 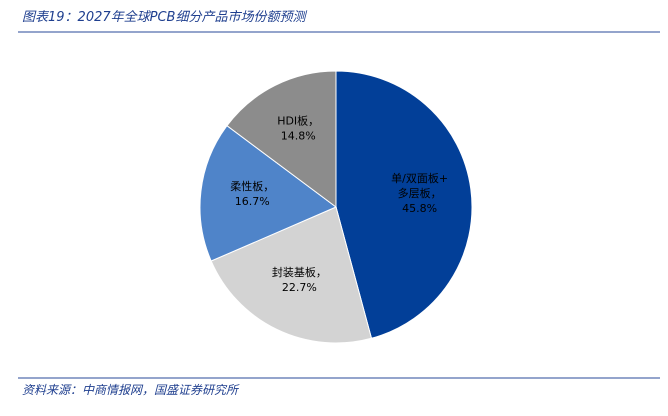 What do you see at coordinates (299, 272) in the screenshot?
I see `slice-label: 封装基板，` at bounding box center [299, 272].